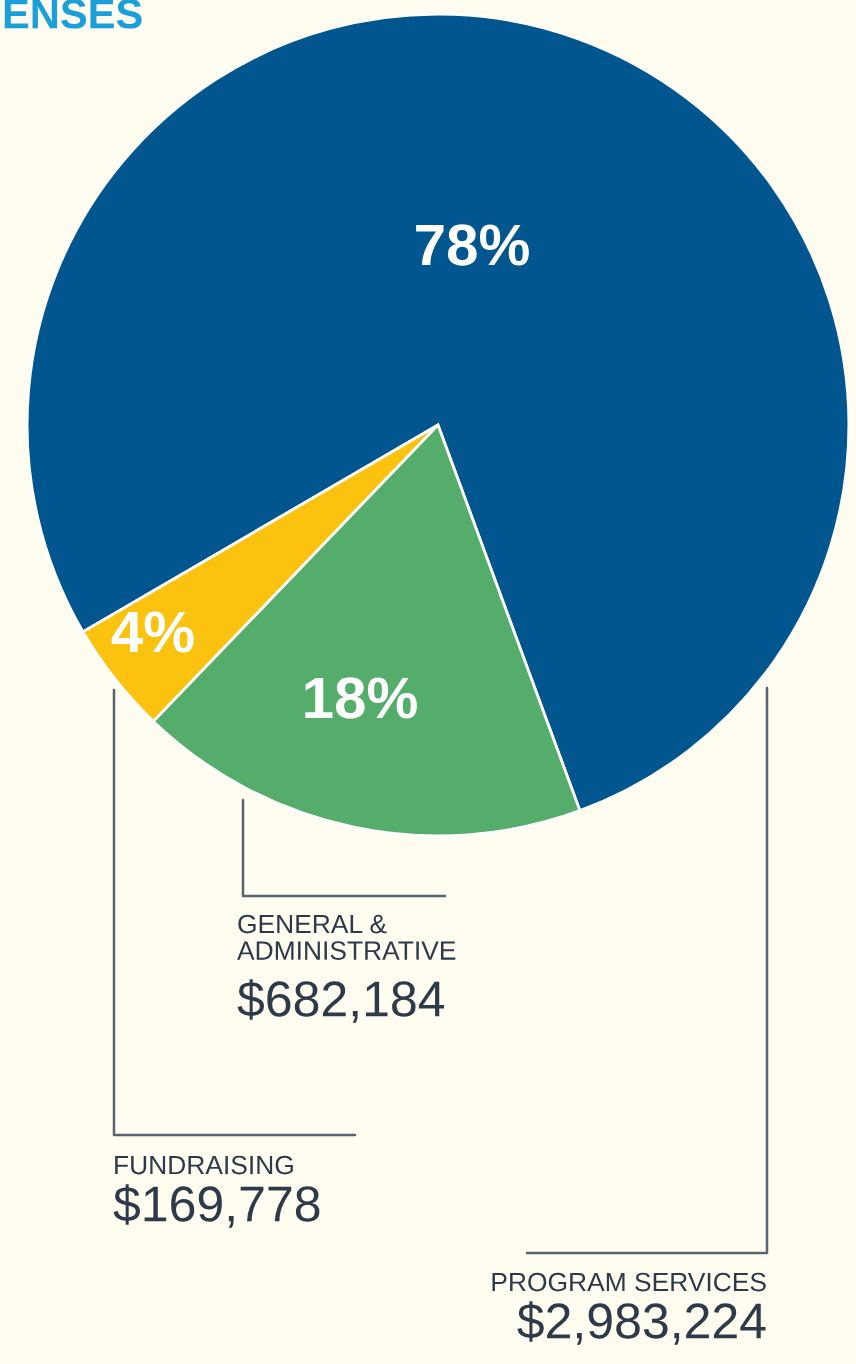 This screenshot has width=856, height=1364. I want to click on data-label: $2,983,224, so click(641, 1323).